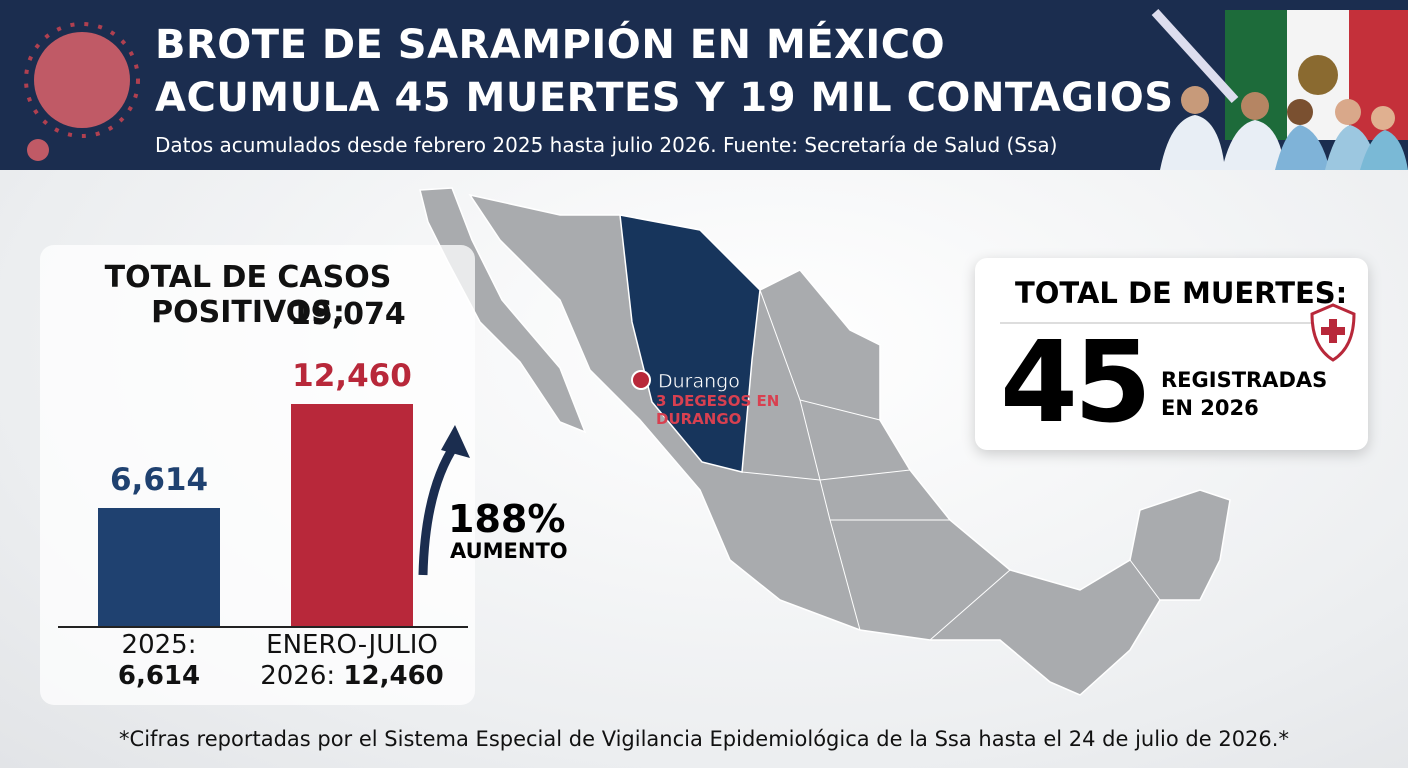 This screenshot has width=1408, height=768. What do you see at coordinates (348, 314) in the screenshot?
I see `chart-total: 19,074` at bounding box center [348, 314].